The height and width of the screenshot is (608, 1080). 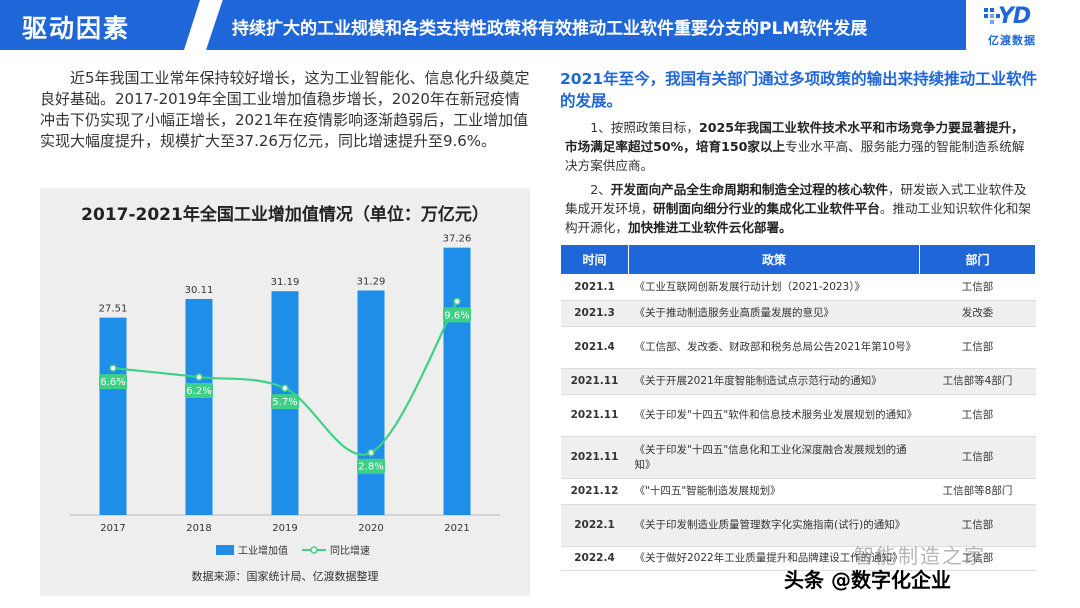 What do you see at coordinates (594, 525) in the screenshot?
I see `row-time: 2022.1` at bounding box center [594, 525].